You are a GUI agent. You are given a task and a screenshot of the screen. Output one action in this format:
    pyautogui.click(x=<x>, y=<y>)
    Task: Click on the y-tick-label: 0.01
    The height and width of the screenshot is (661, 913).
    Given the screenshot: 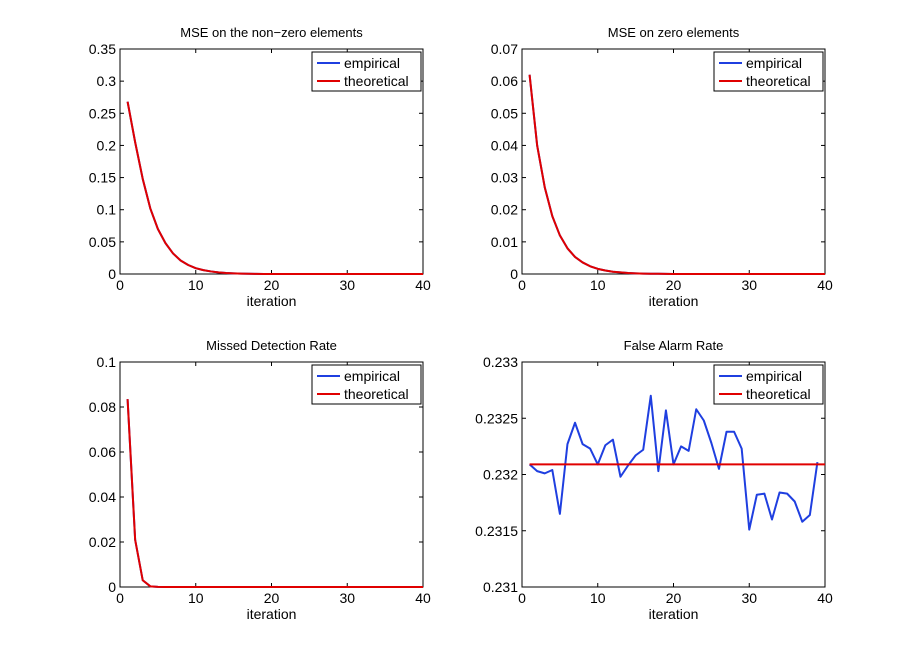 What is the action you would take?
    pyautogui.click(x=504, y=242)
    